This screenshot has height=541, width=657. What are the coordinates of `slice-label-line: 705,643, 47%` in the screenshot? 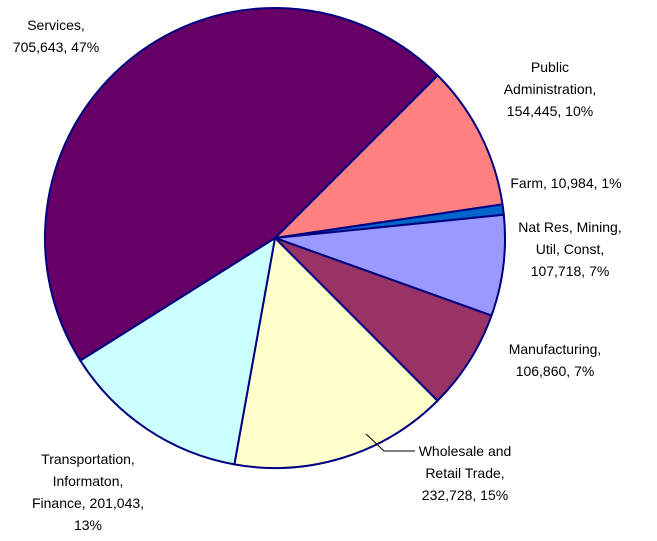 It's located at (56, 47).